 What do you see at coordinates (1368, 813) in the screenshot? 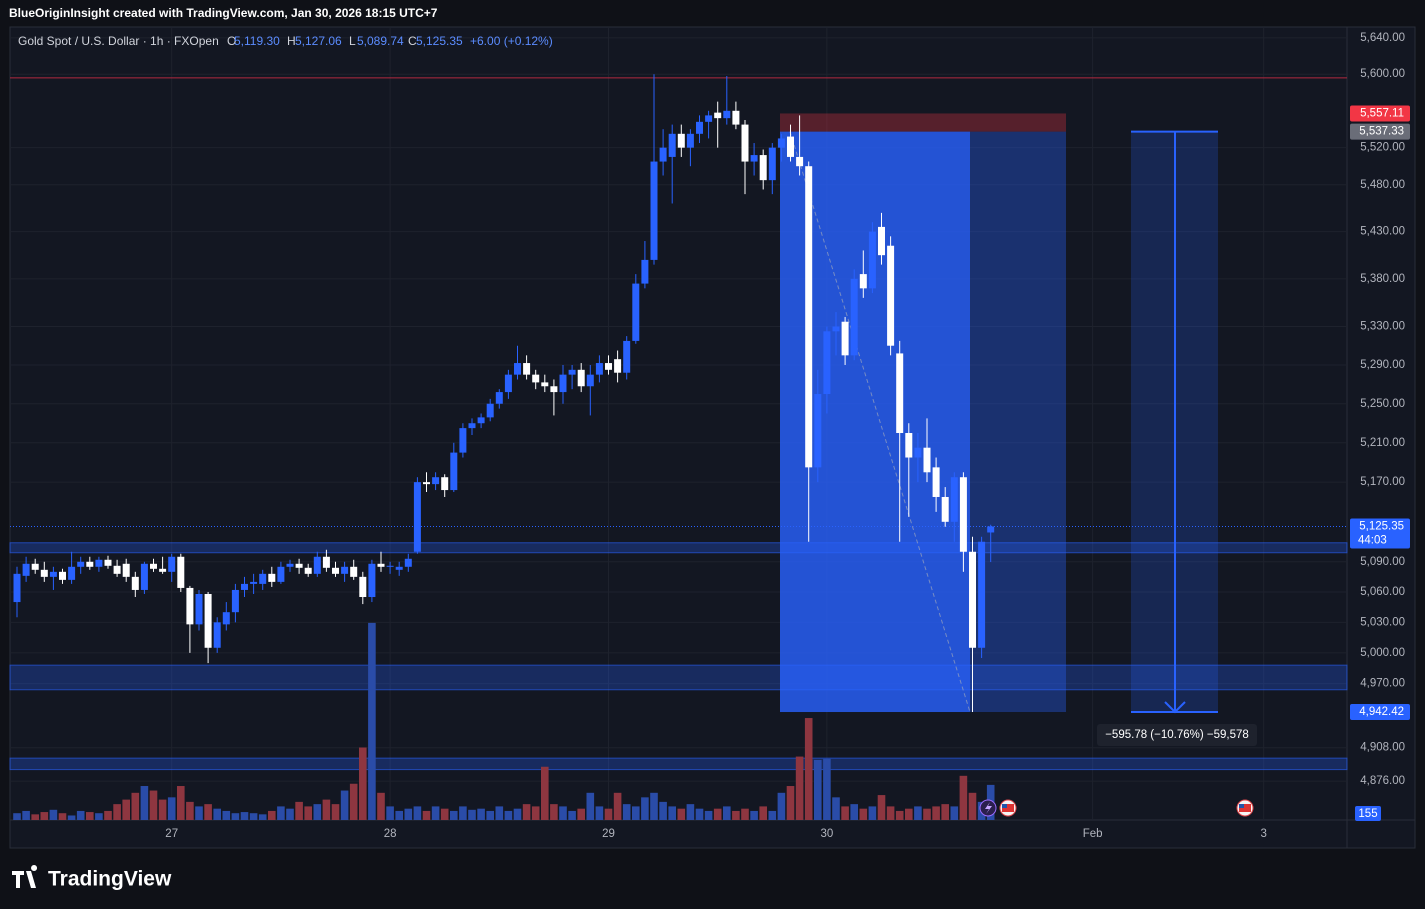
I see `volume-label-bg` at bounding box center [1368, 813].